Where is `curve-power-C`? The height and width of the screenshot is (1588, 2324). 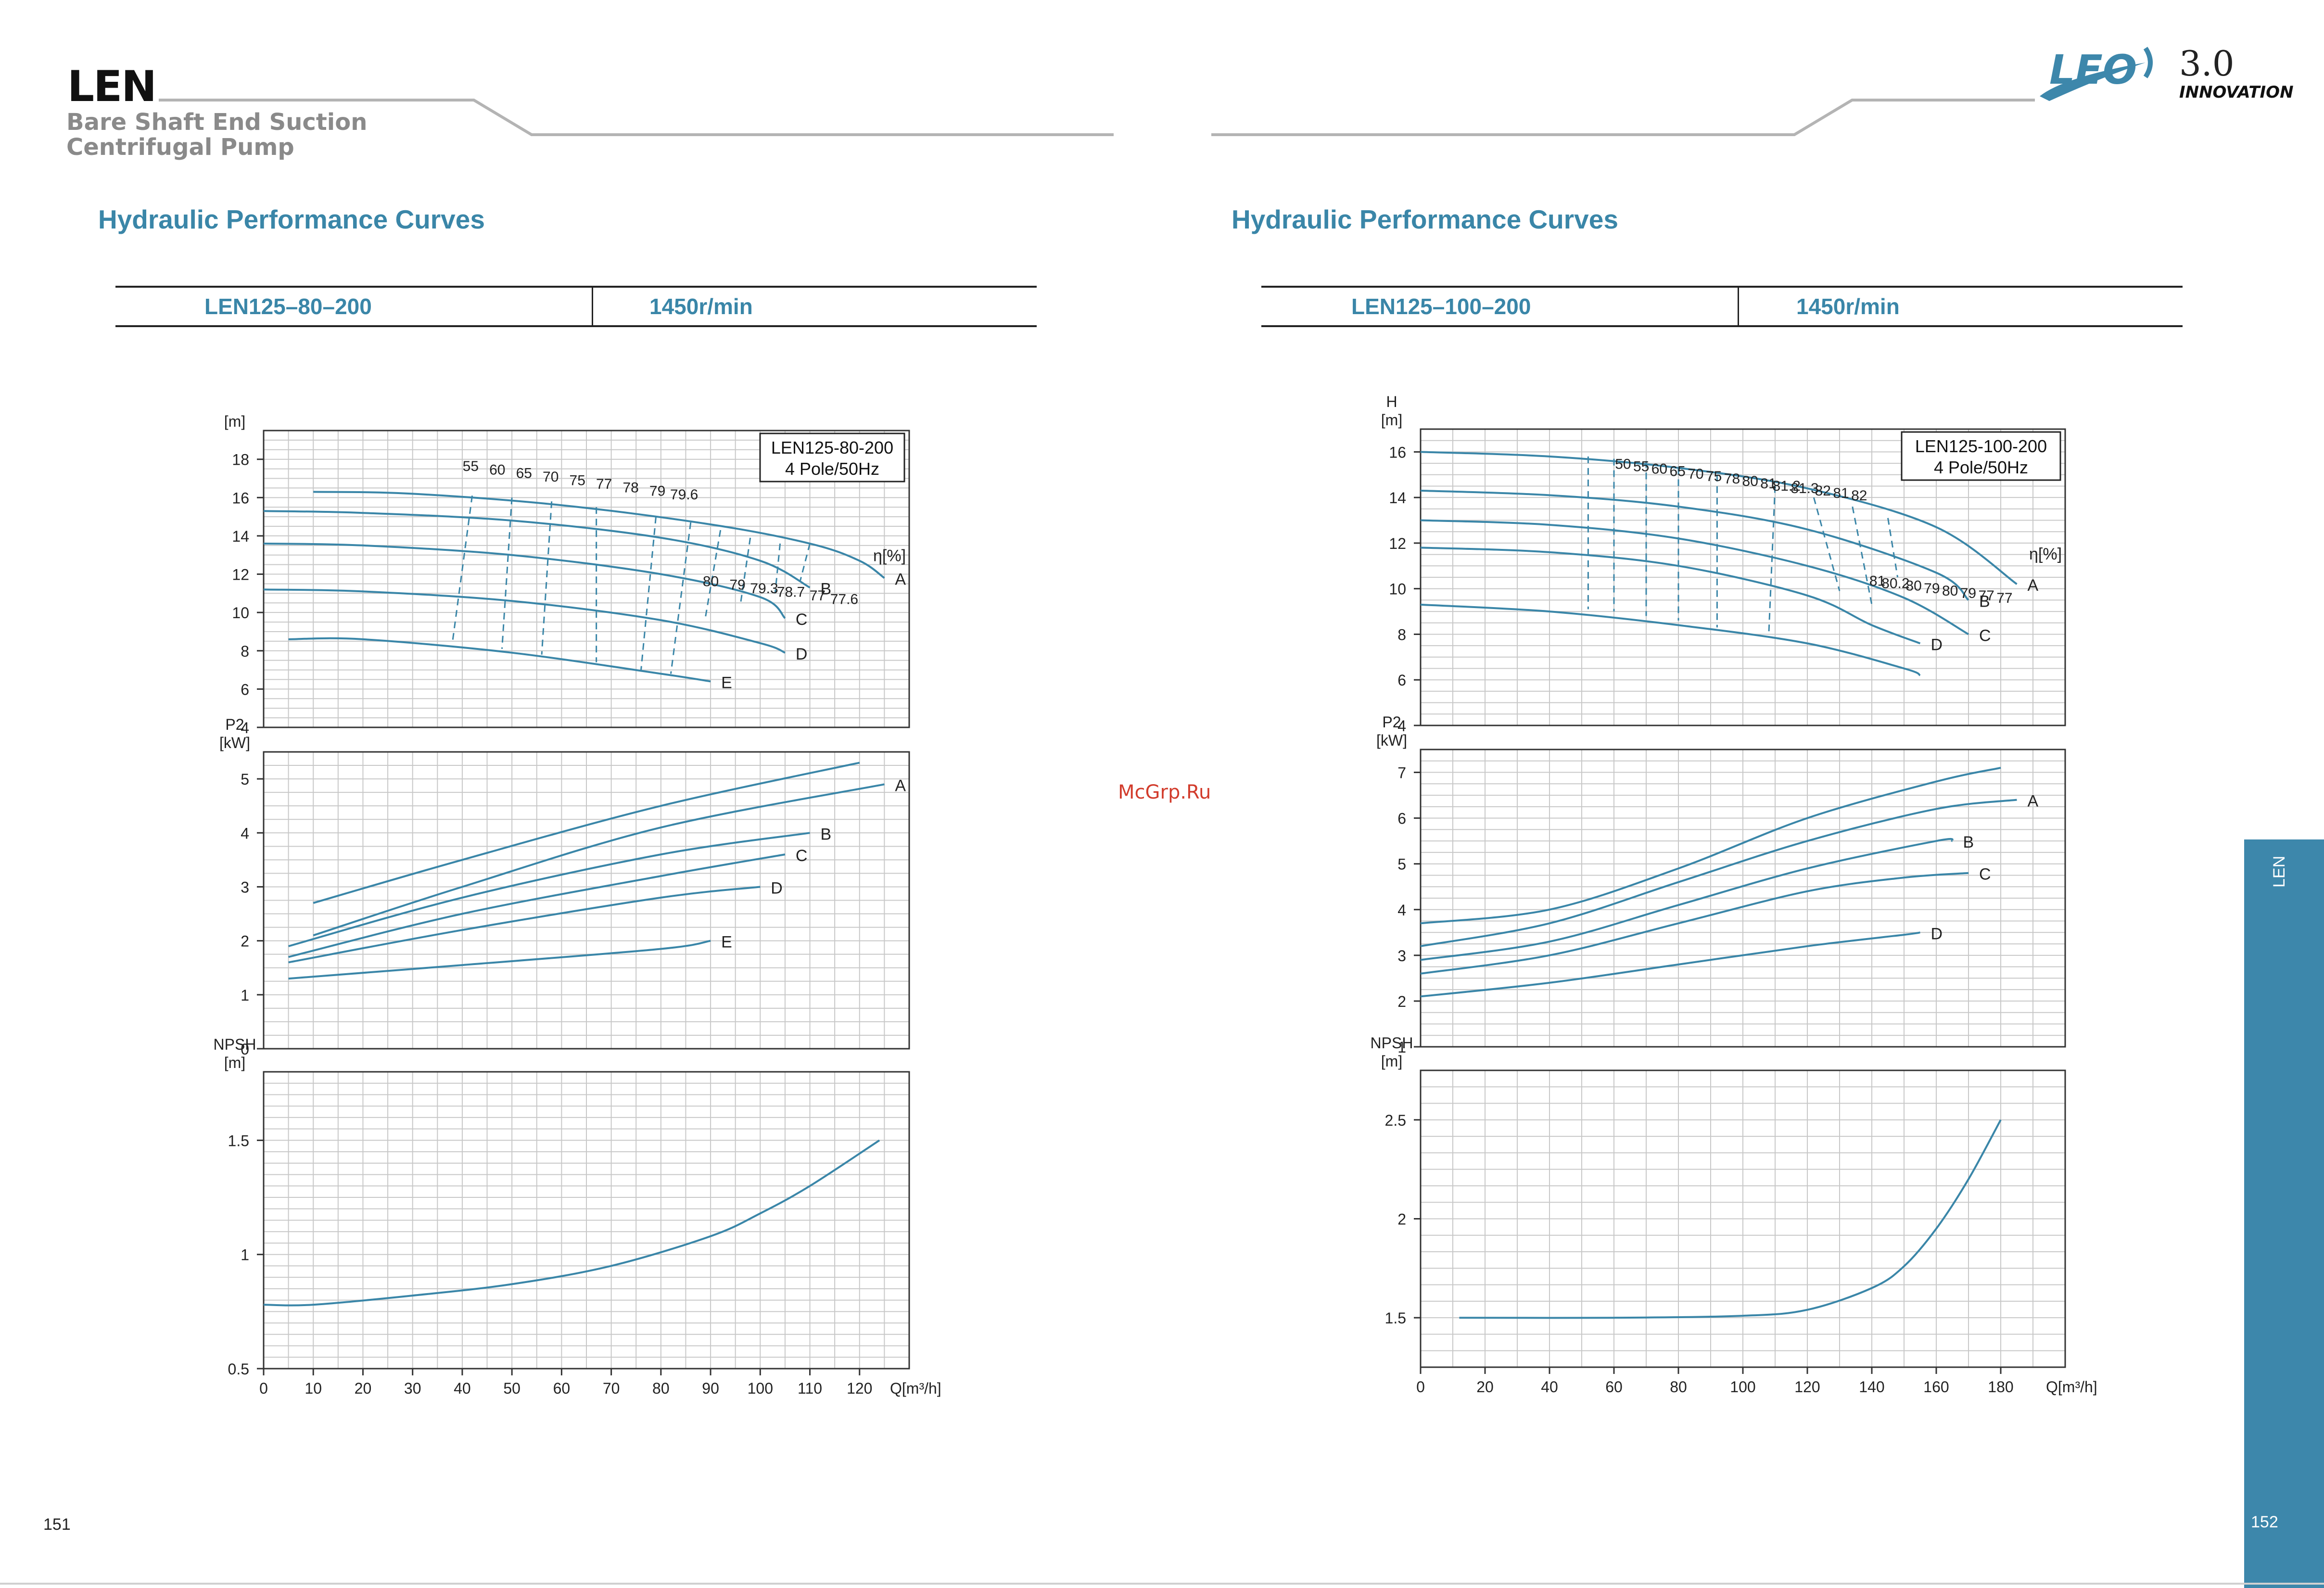
curve-power-C is located at coordinates (1695, 923).